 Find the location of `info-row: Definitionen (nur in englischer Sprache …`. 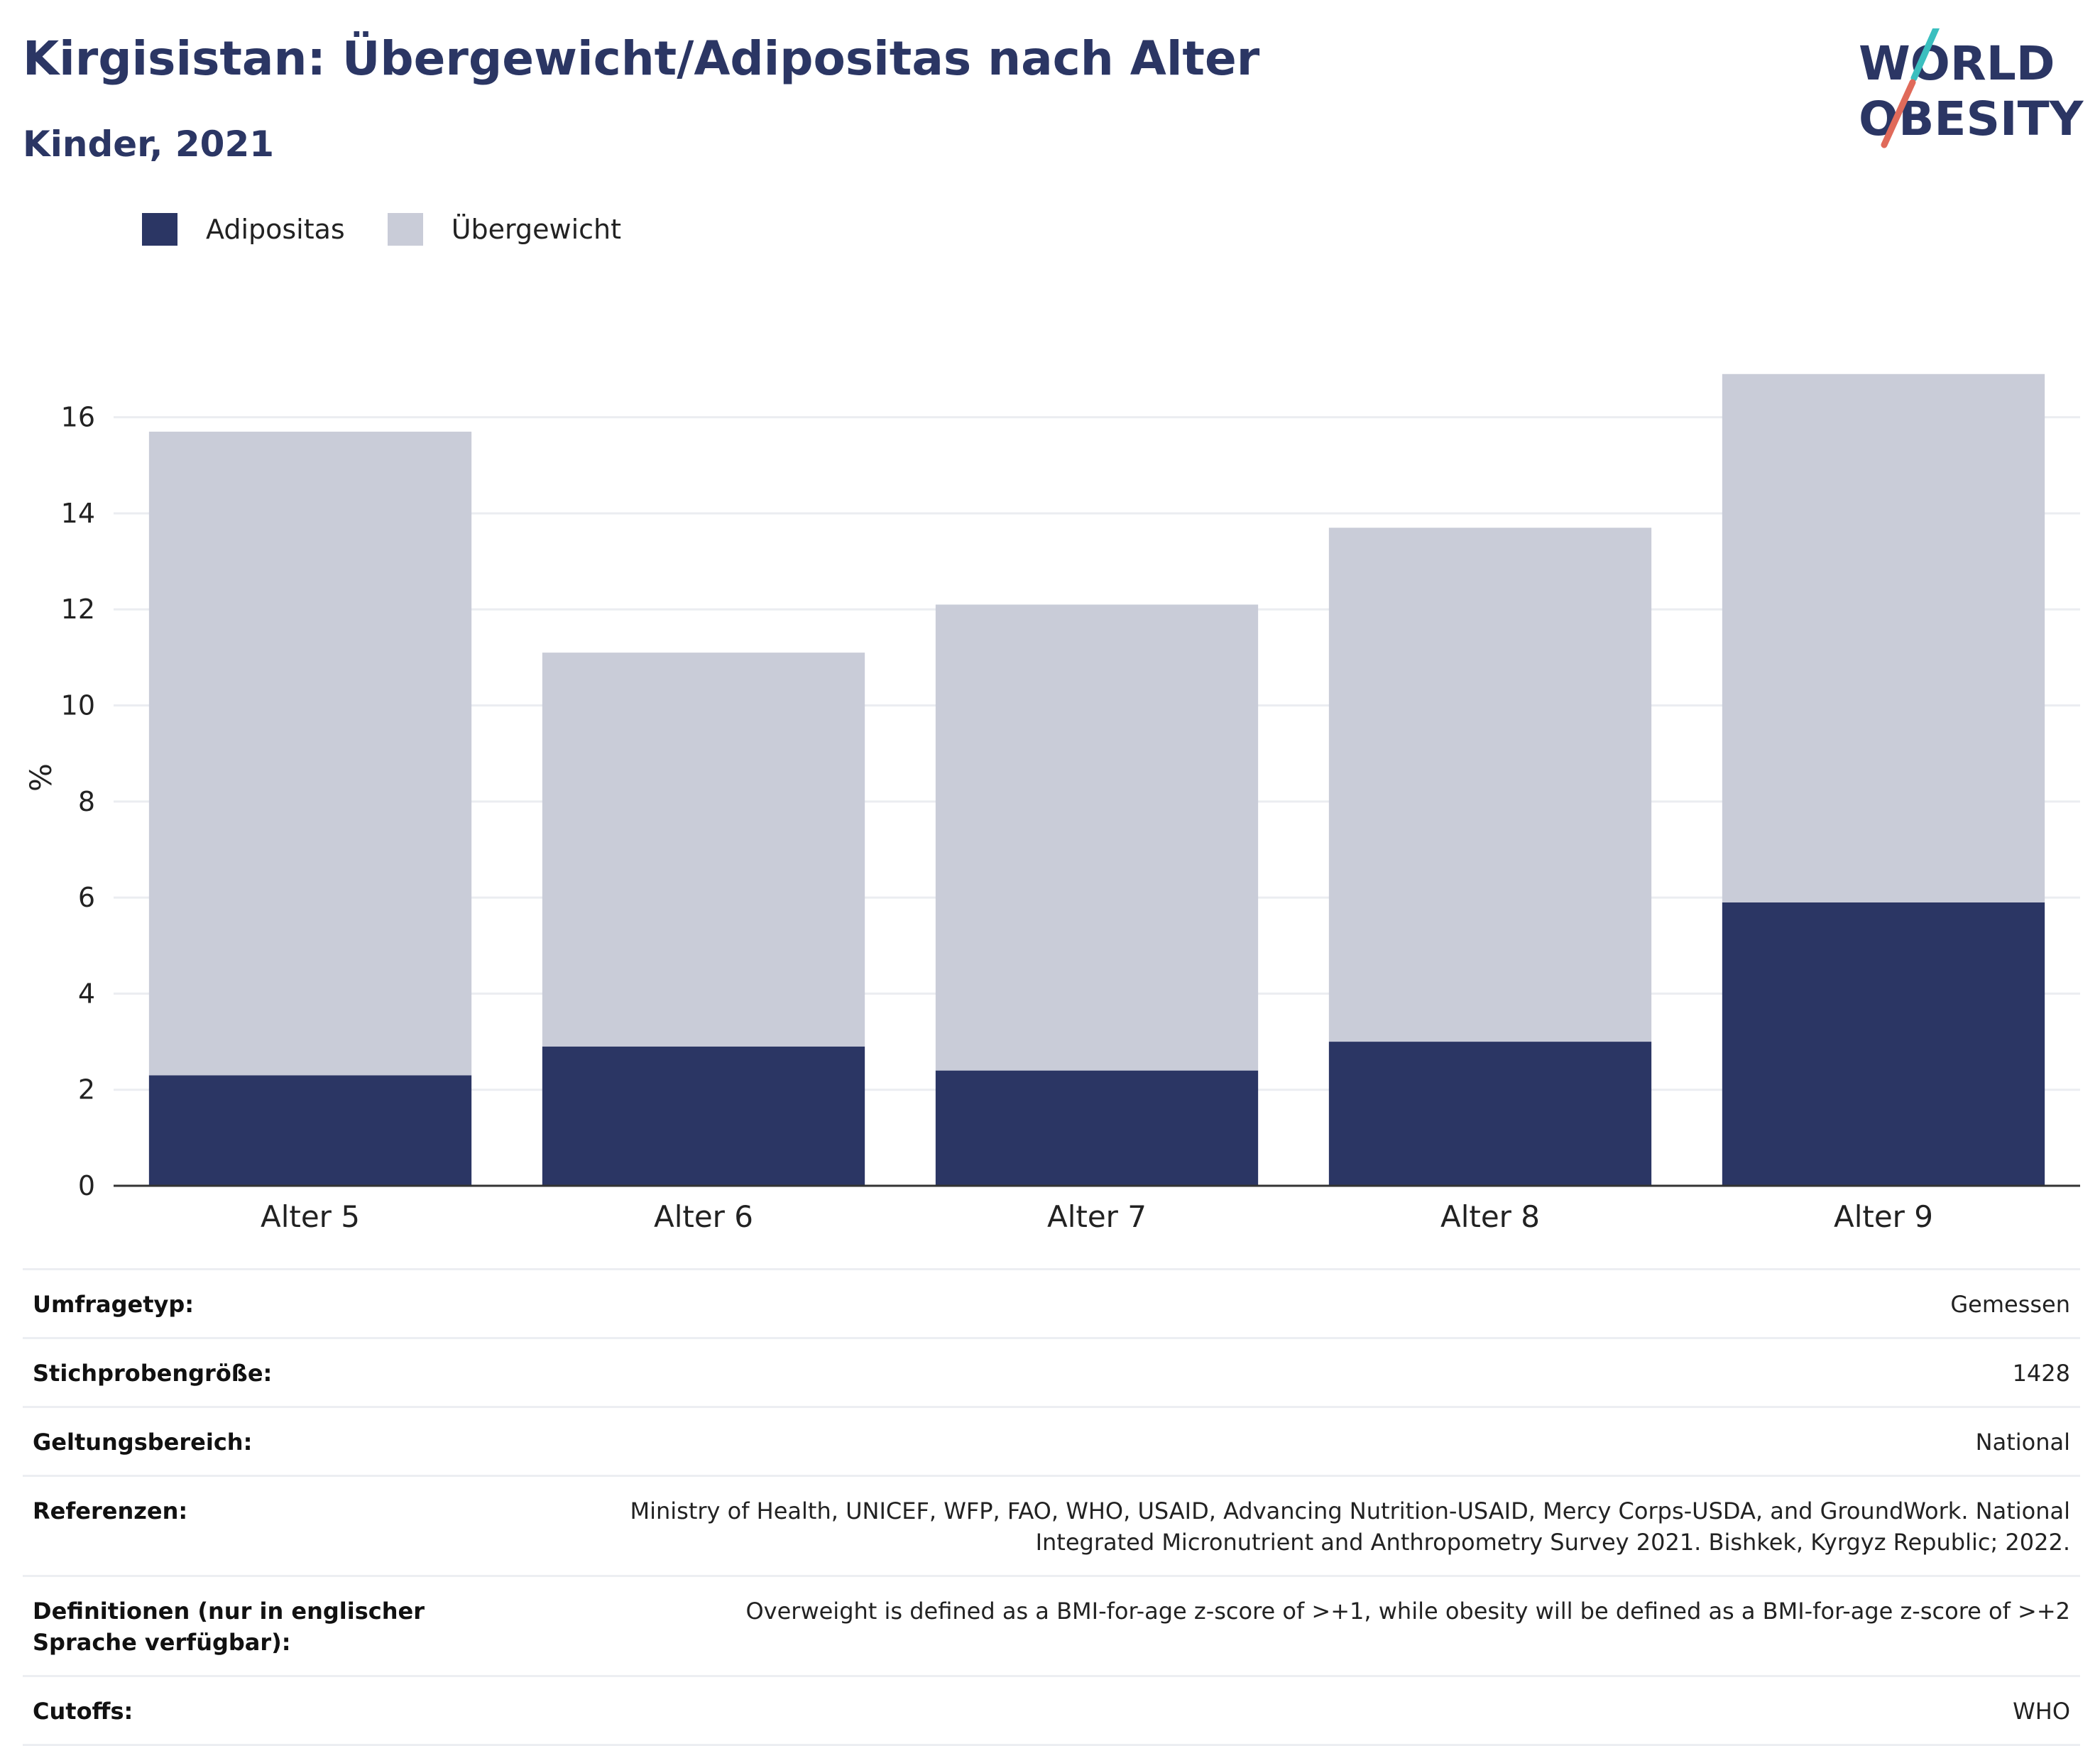

info-row: Definitionen (nur in englischer Sprache … is located at coordinates (1051, 1625).